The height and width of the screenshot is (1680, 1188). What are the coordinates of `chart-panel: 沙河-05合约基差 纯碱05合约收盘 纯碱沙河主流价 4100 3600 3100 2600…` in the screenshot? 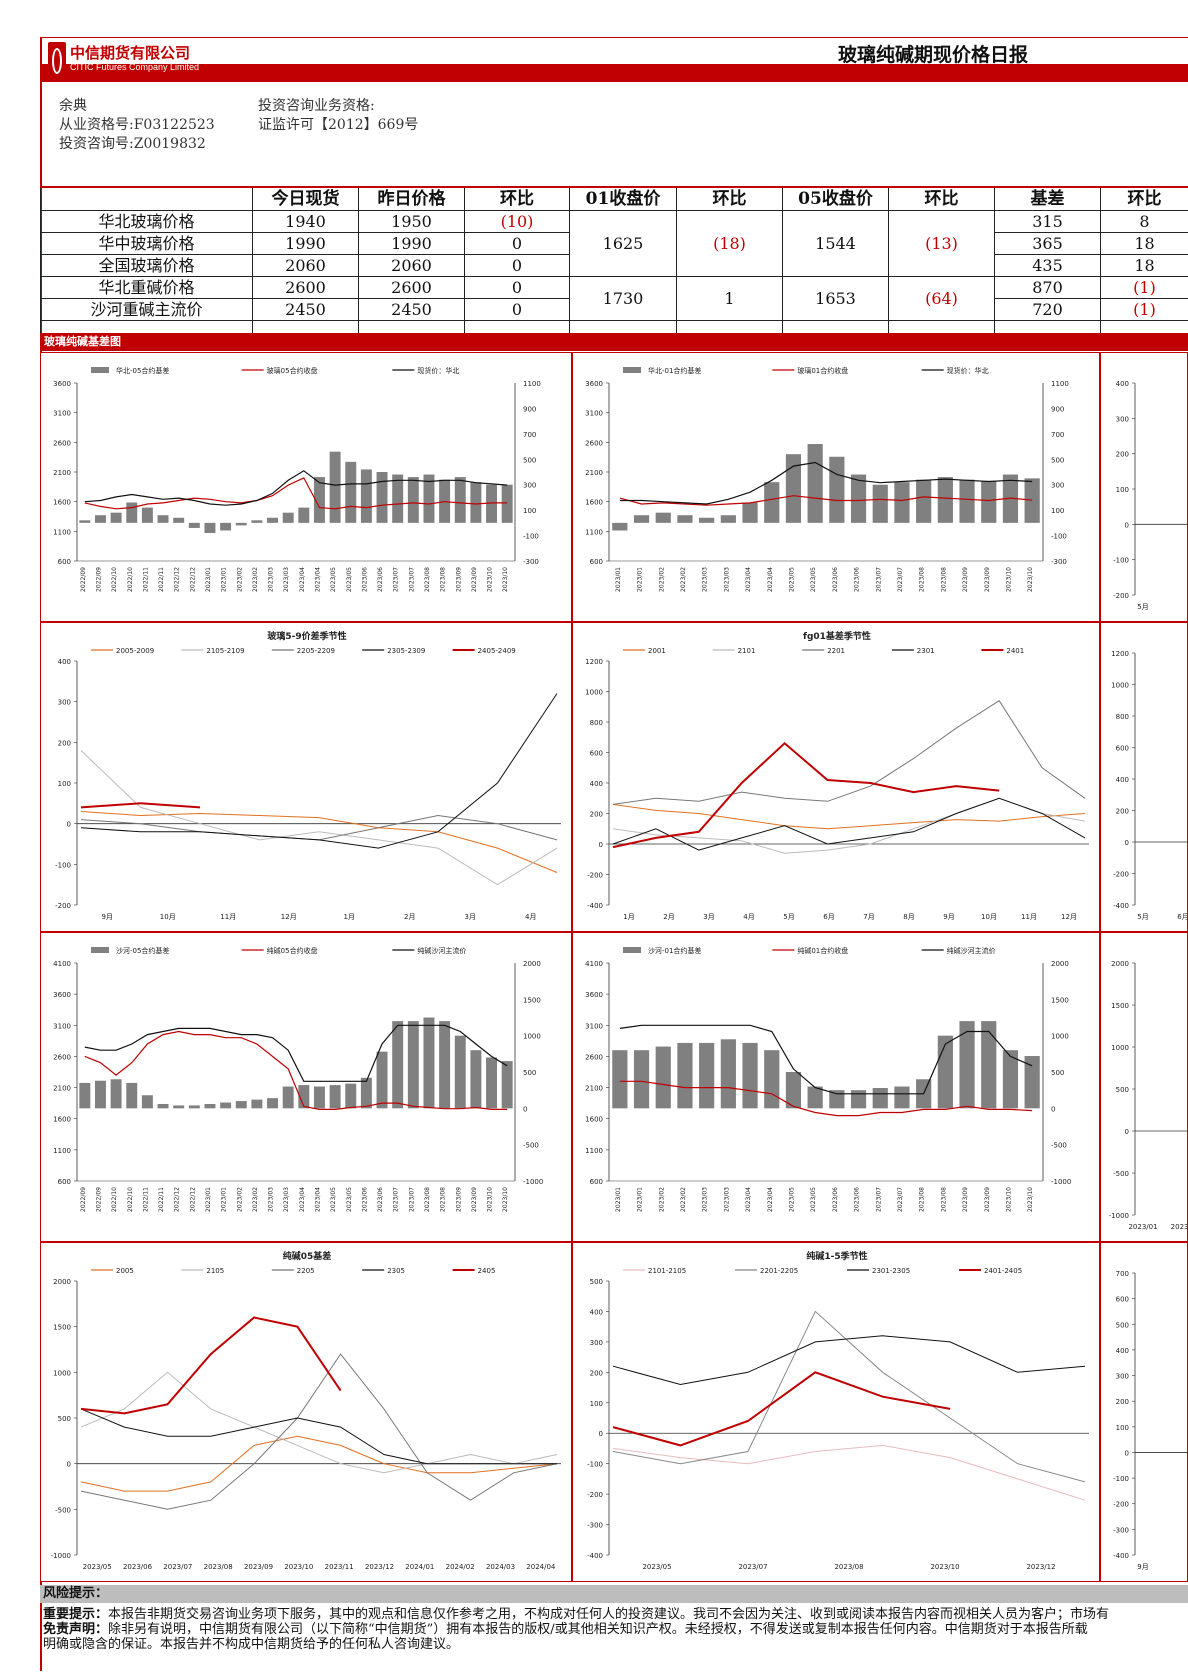 It's located at (306, 1087).